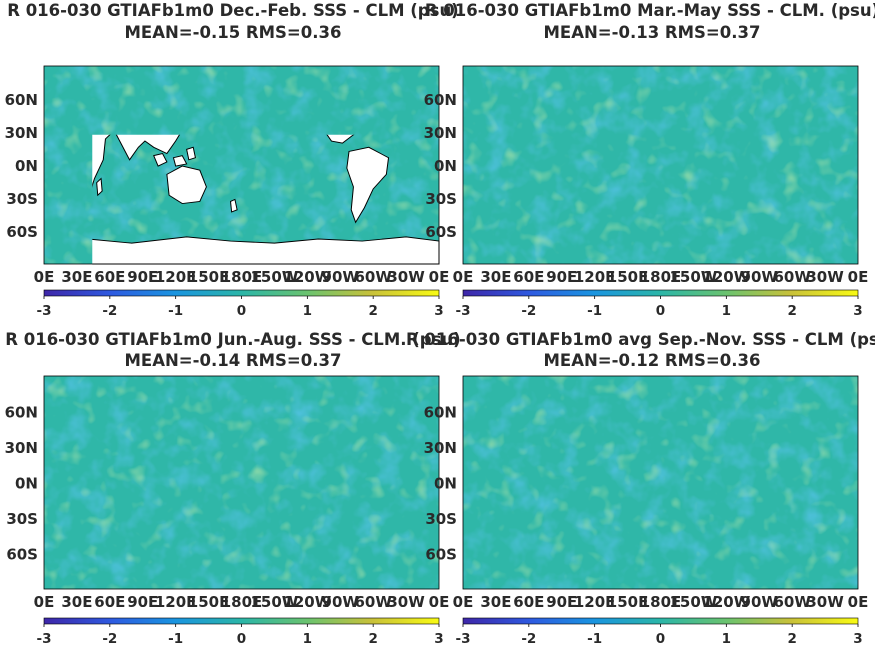  I want to click on panel-subtitle: MEAN=-0.13 RMS=0.37, so click(652, 32).